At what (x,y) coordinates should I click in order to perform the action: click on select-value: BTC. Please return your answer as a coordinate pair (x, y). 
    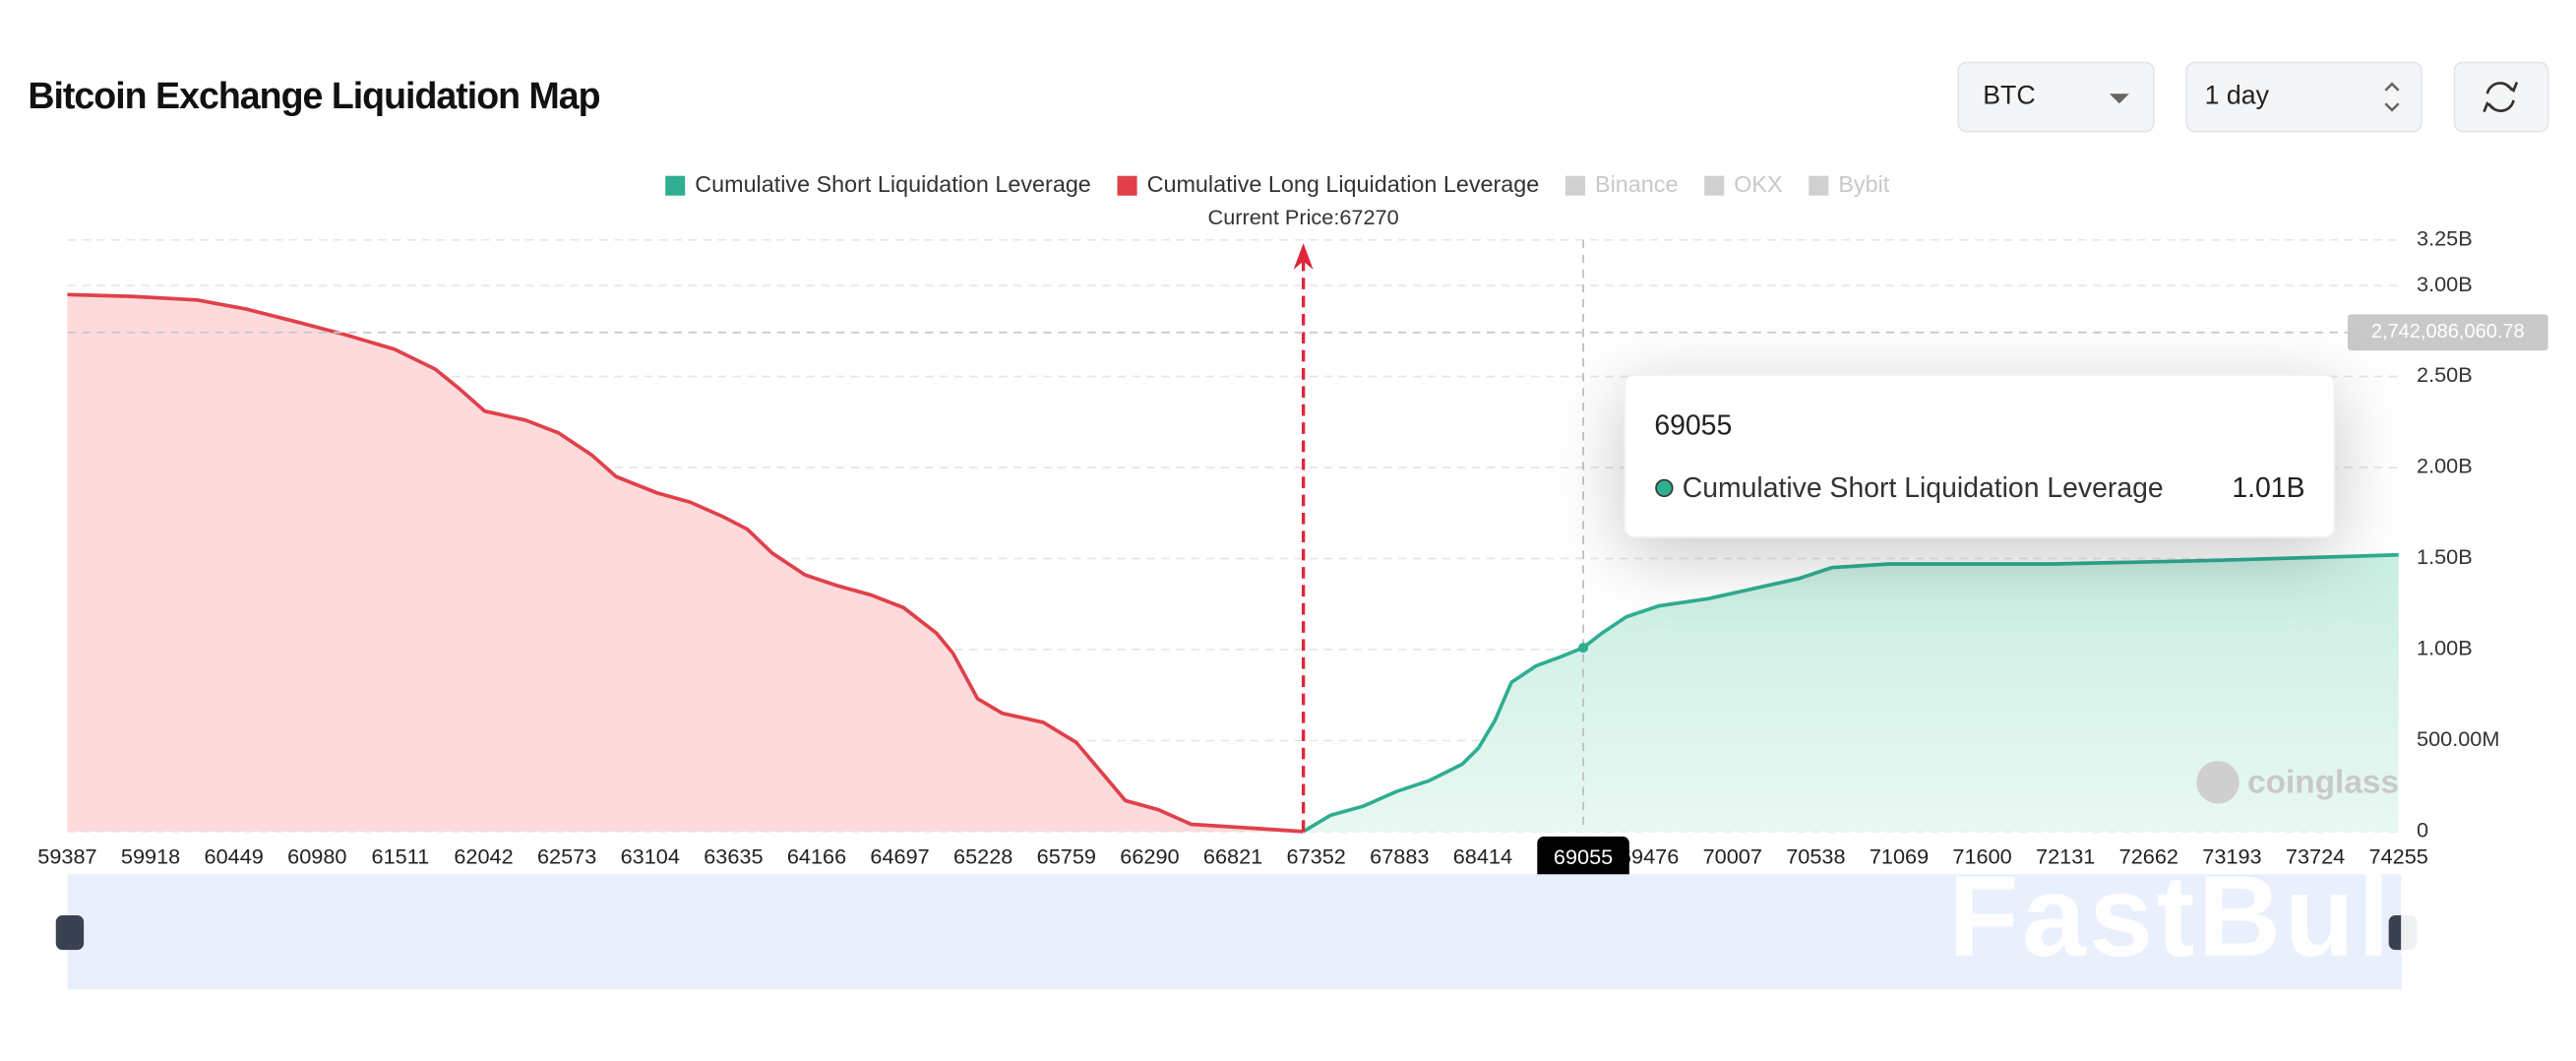
    Looking at the image, I should click on (2009, 95).